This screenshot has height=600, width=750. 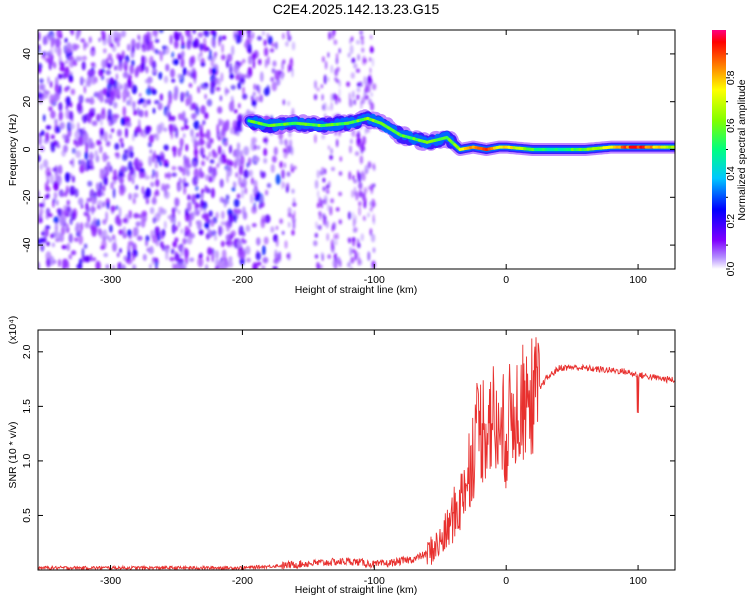 I want to click on colorbar-tick-label: 0.2, so click(x=731, y=221).